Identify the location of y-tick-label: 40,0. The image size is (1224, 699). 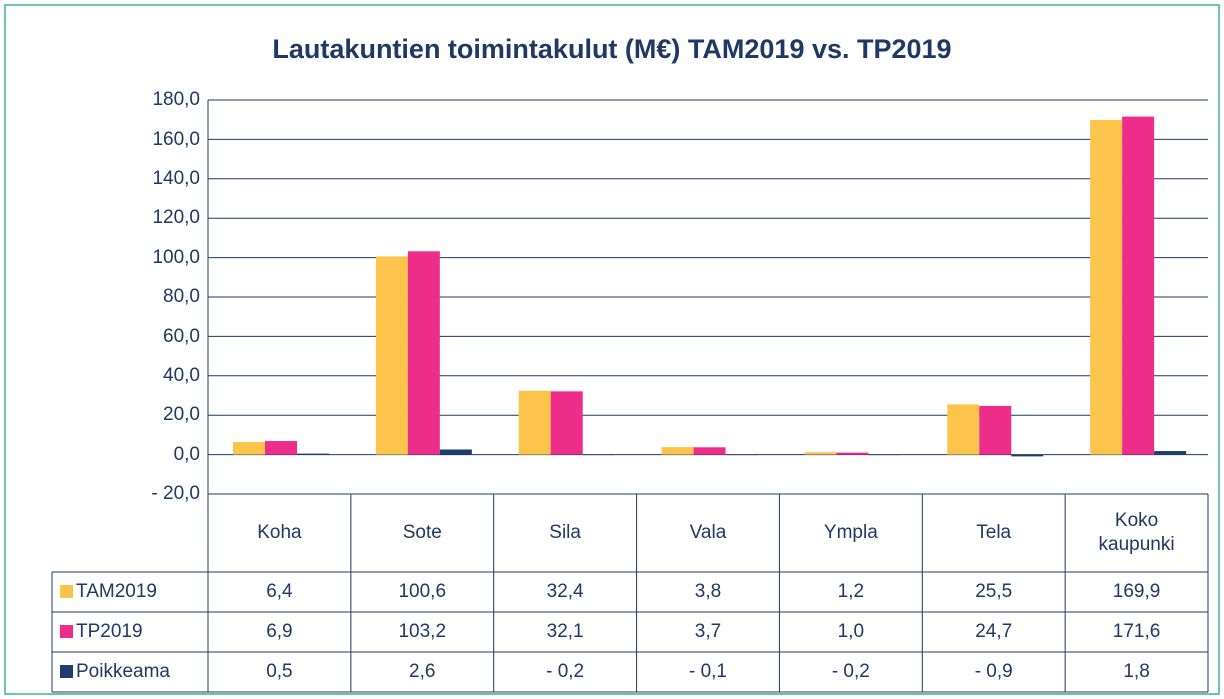
(181, 375).